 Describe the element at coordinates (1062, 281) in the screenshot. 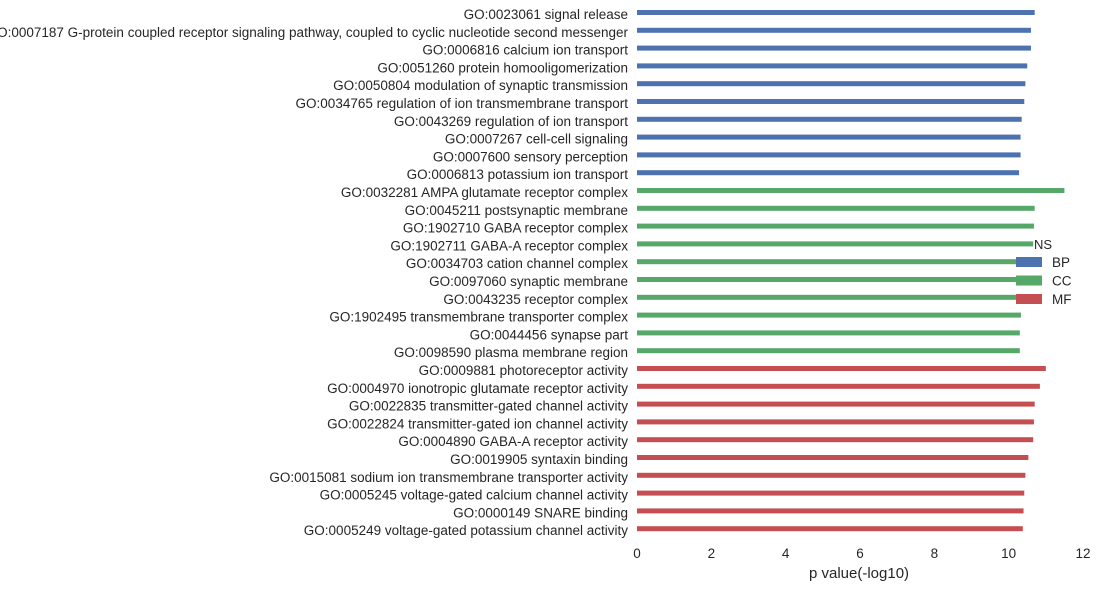

I see `legend-label-cc: CC` at that location.